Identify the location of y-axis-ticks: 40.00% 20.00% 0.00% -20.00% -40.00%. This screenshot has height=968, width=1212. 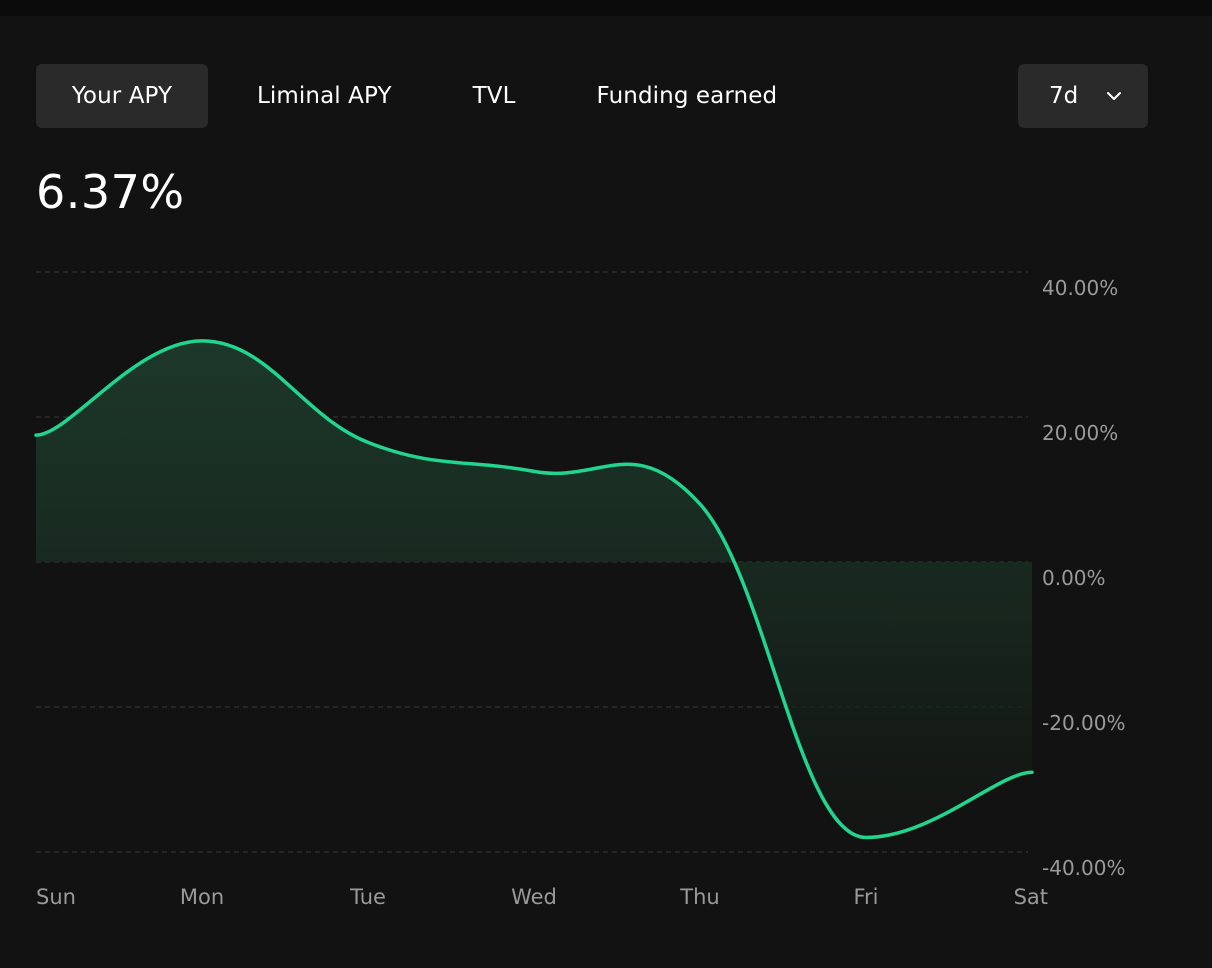
(1083, 578).